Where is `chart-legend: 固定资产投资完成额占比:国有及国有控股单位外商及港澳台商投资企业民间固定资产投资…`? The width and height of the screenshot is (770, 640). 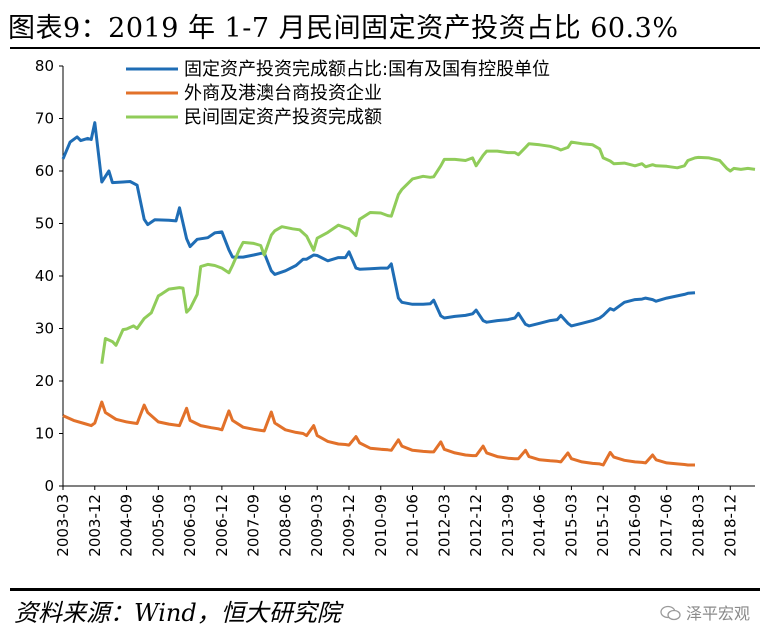 chart-legend: 固定资产投资完成额占比:国有及国有控股单位外商及港澳台商投资企业民间固定资产投资… is located at coordinates (338, 93).